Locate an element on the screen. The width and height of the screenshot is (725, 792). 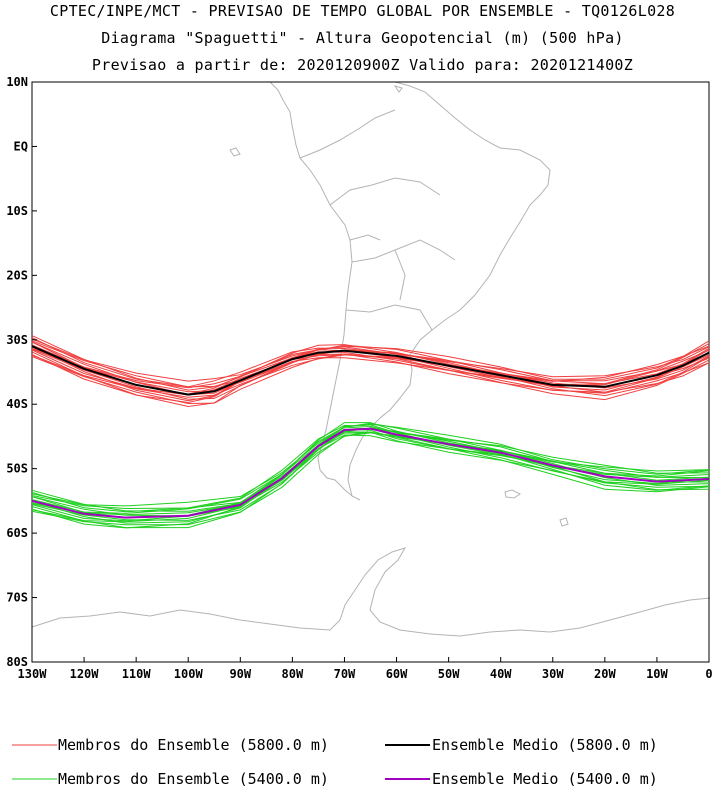
lat-label: 30S is located at coordinates (17, 340).